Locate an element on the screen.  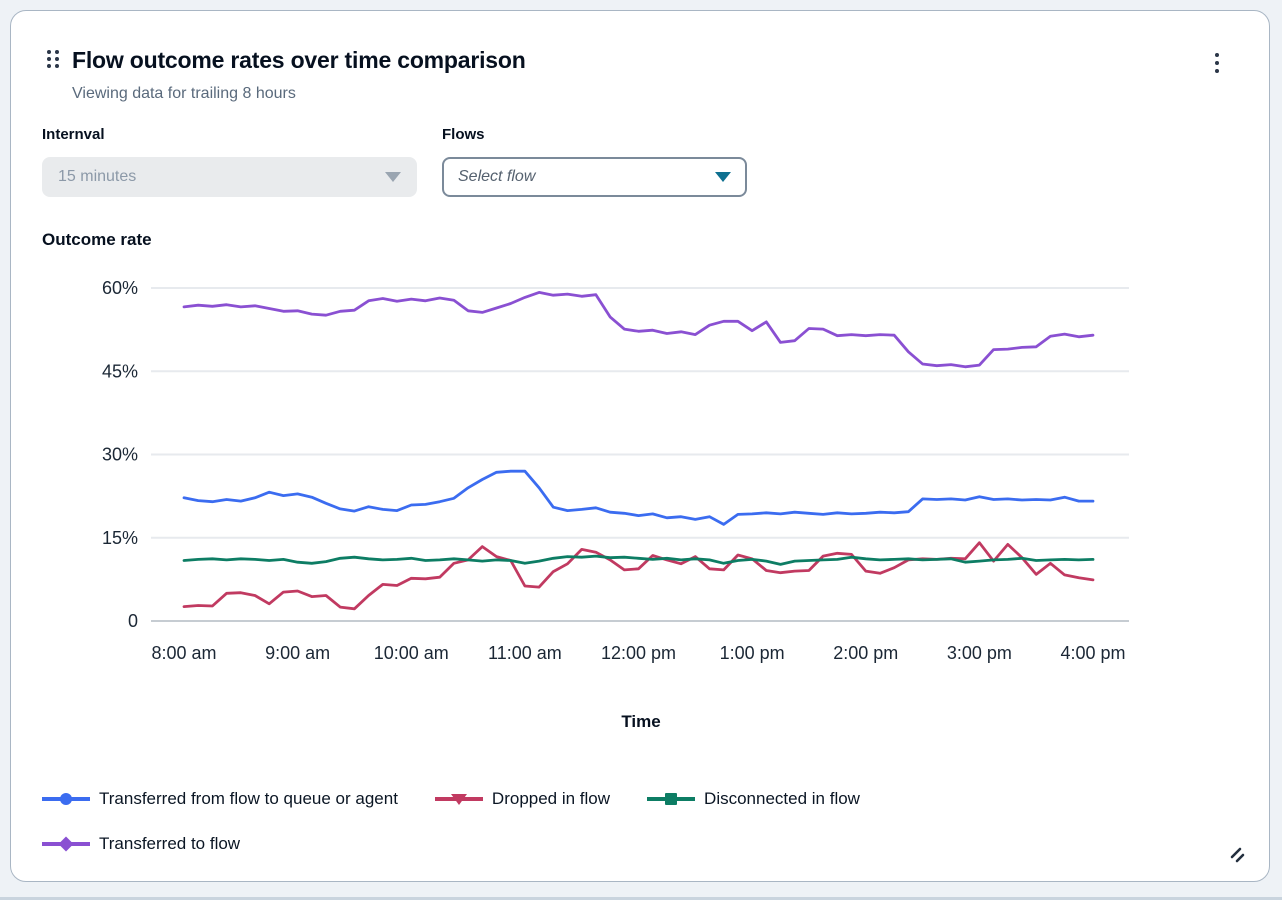
y-tick-label: 45% is located at coordinates (120, 371).